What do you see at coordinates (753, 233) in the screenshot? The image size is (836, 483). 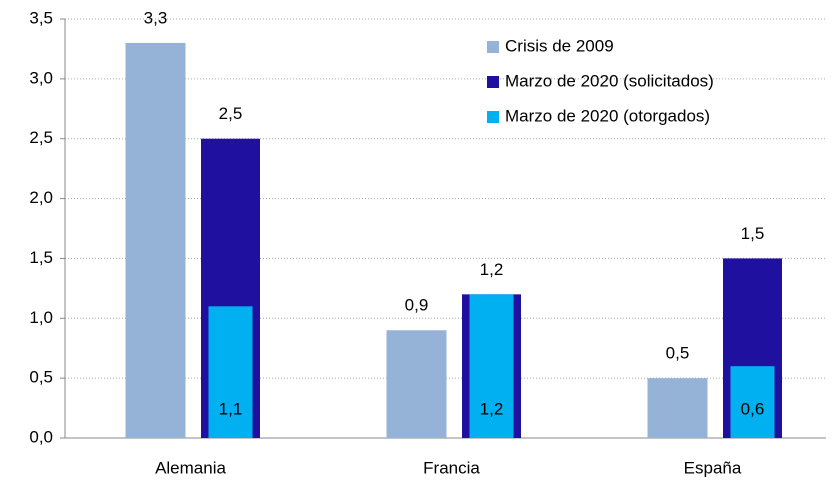 I see `data-label: 1,5` at bounding box center [753, 233].